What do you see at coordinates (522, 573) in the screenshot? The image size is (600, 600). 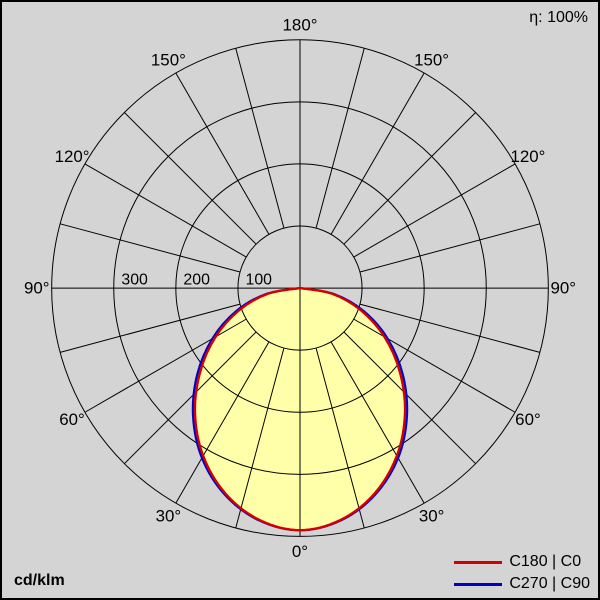 I see `legend: C180 | C0 C270 | C90` at bounding box center [522, 573].